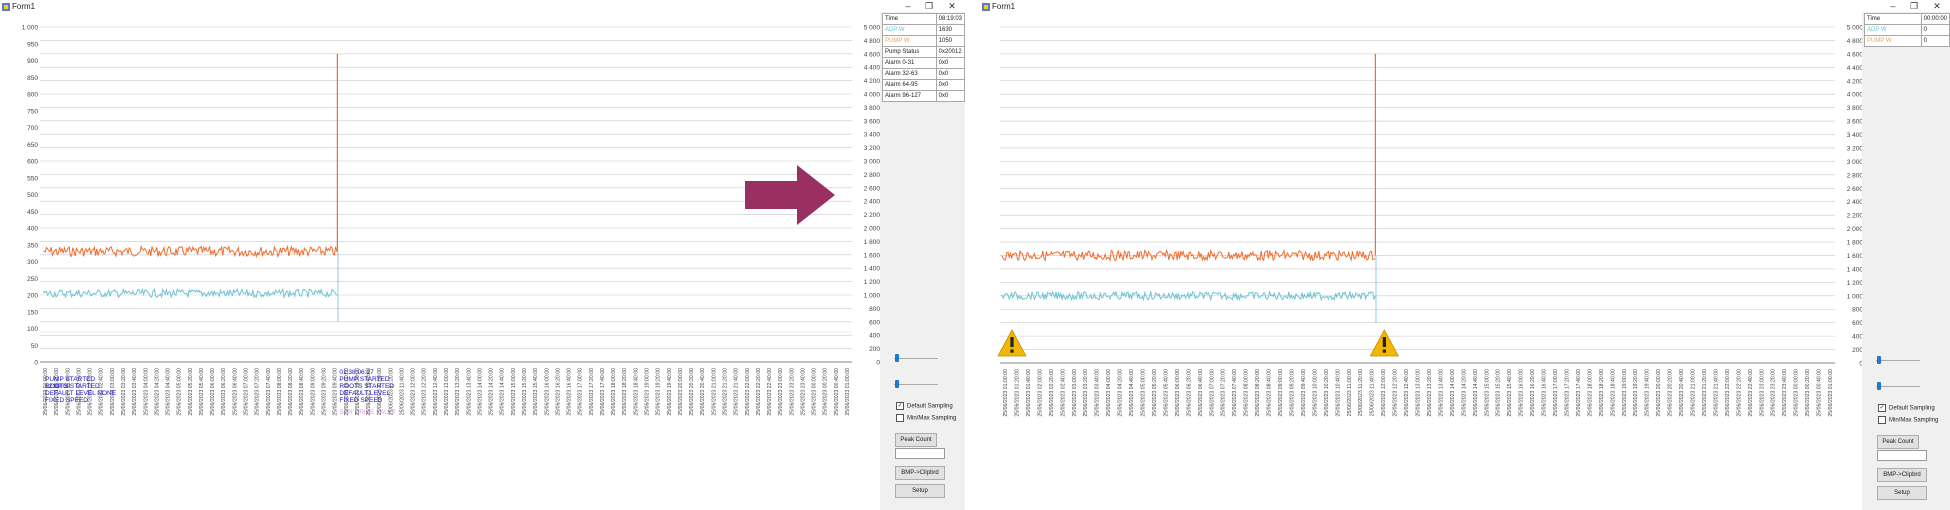 This screenshot has height=510, width=1950. Describe the element at coordinates (1453, 393) in the screenshot. I see `x-tick-label: 25/06/2023 14:00:00` at that location.